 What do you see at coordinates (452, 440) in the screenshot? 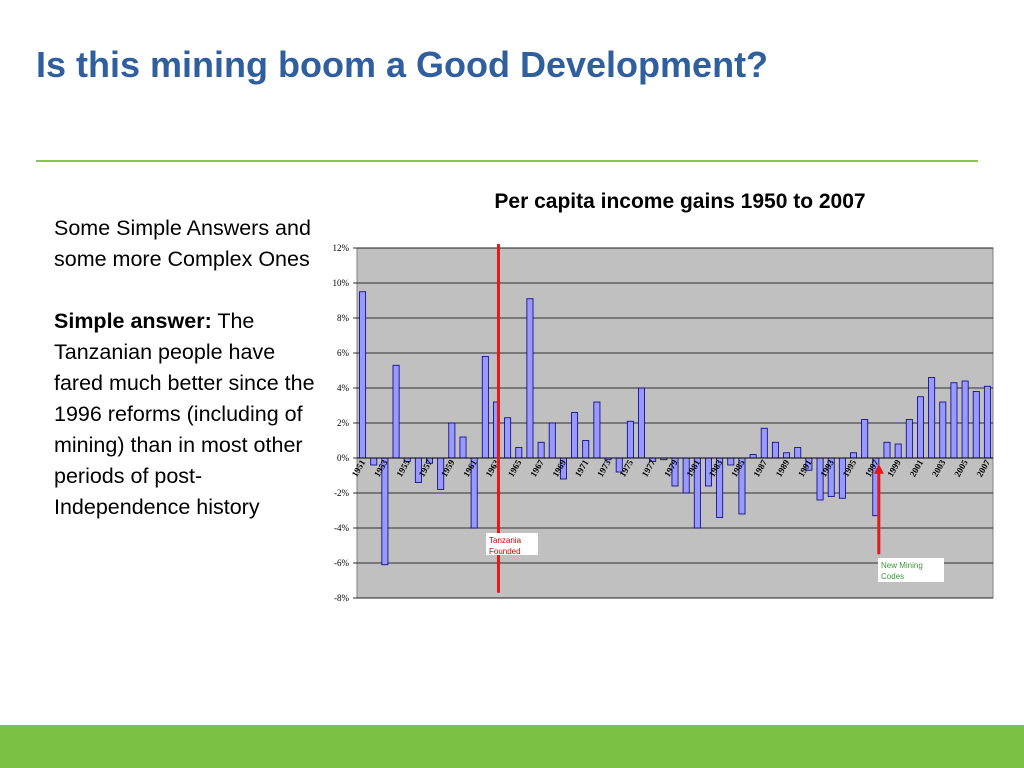
I see `bar-1959` at bounding box center [452, 440].